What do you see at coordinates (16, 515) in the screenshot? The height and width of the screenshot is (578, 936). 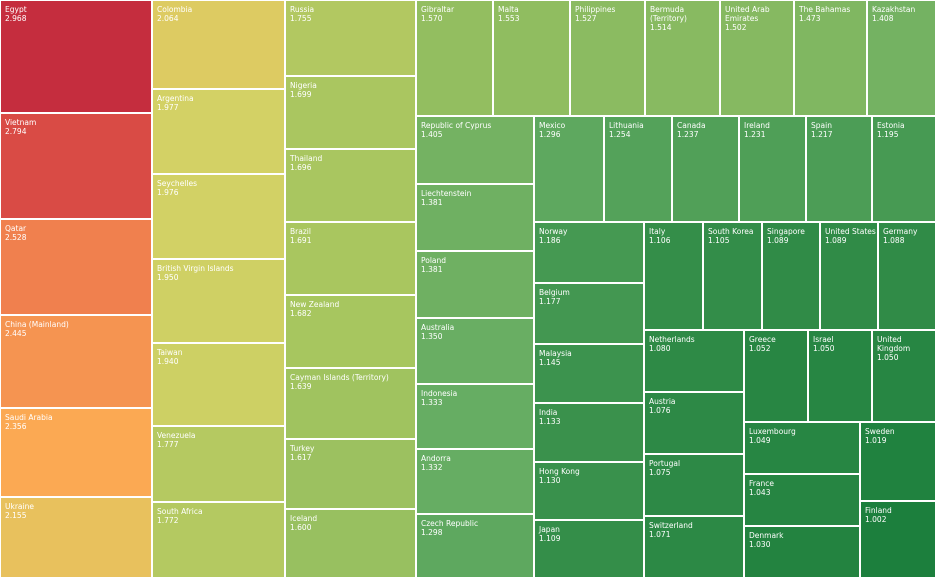 I see `cell-value: 2.155` at bounding box center [16, 515].